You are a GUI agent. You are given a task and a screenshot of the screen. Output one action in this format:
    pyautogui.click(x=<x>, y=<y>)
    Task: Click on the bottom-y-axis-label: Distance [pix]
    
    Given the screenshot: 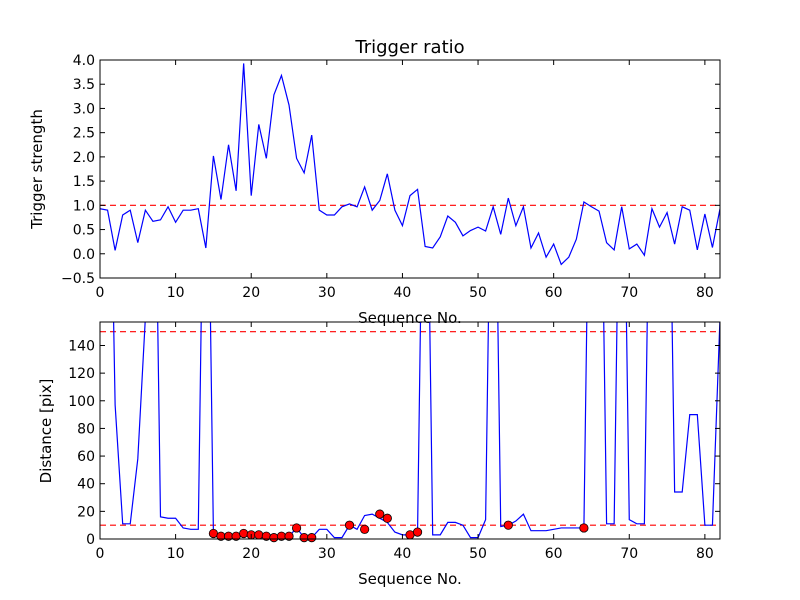 What is the action you would take?
    pyautogui.click(x=46, y=431)
    